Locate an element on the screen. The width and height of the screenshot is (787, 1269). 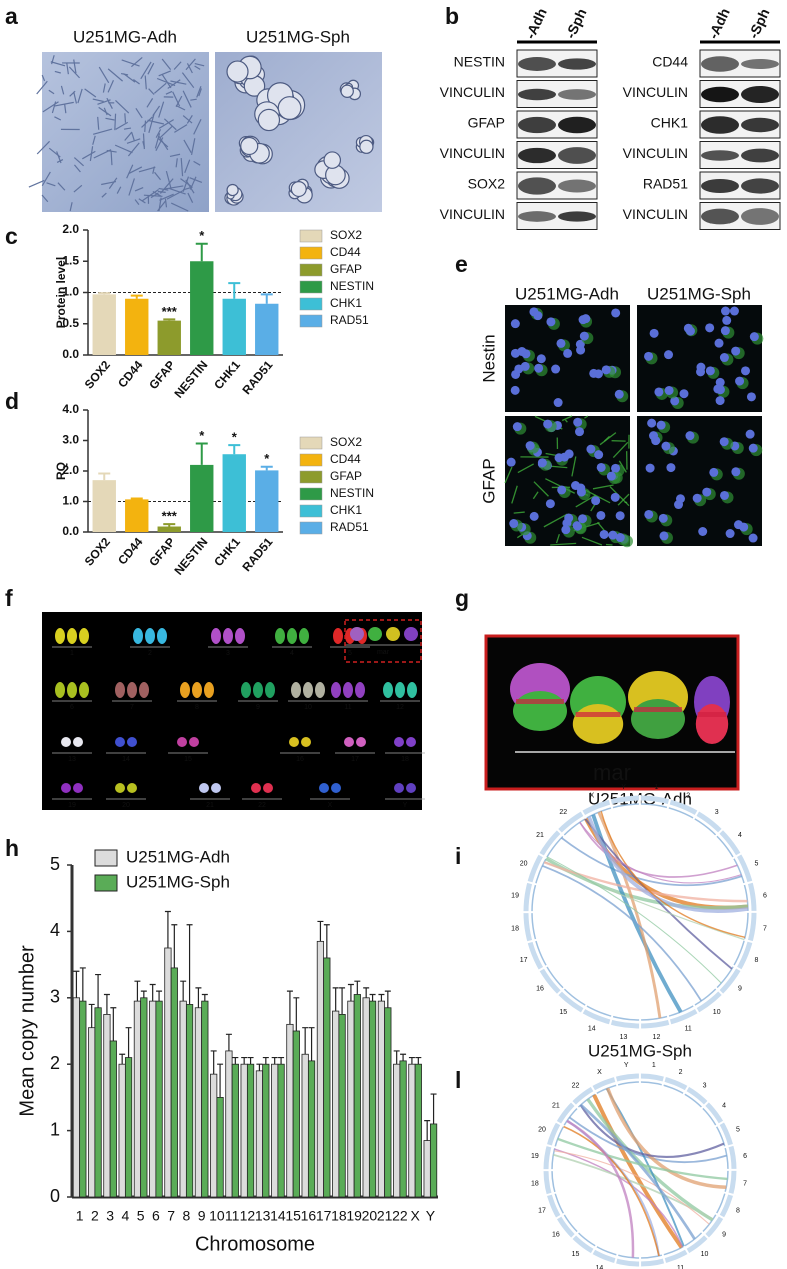
y-tick-label: 0 is located at coordinates (55, 1196).